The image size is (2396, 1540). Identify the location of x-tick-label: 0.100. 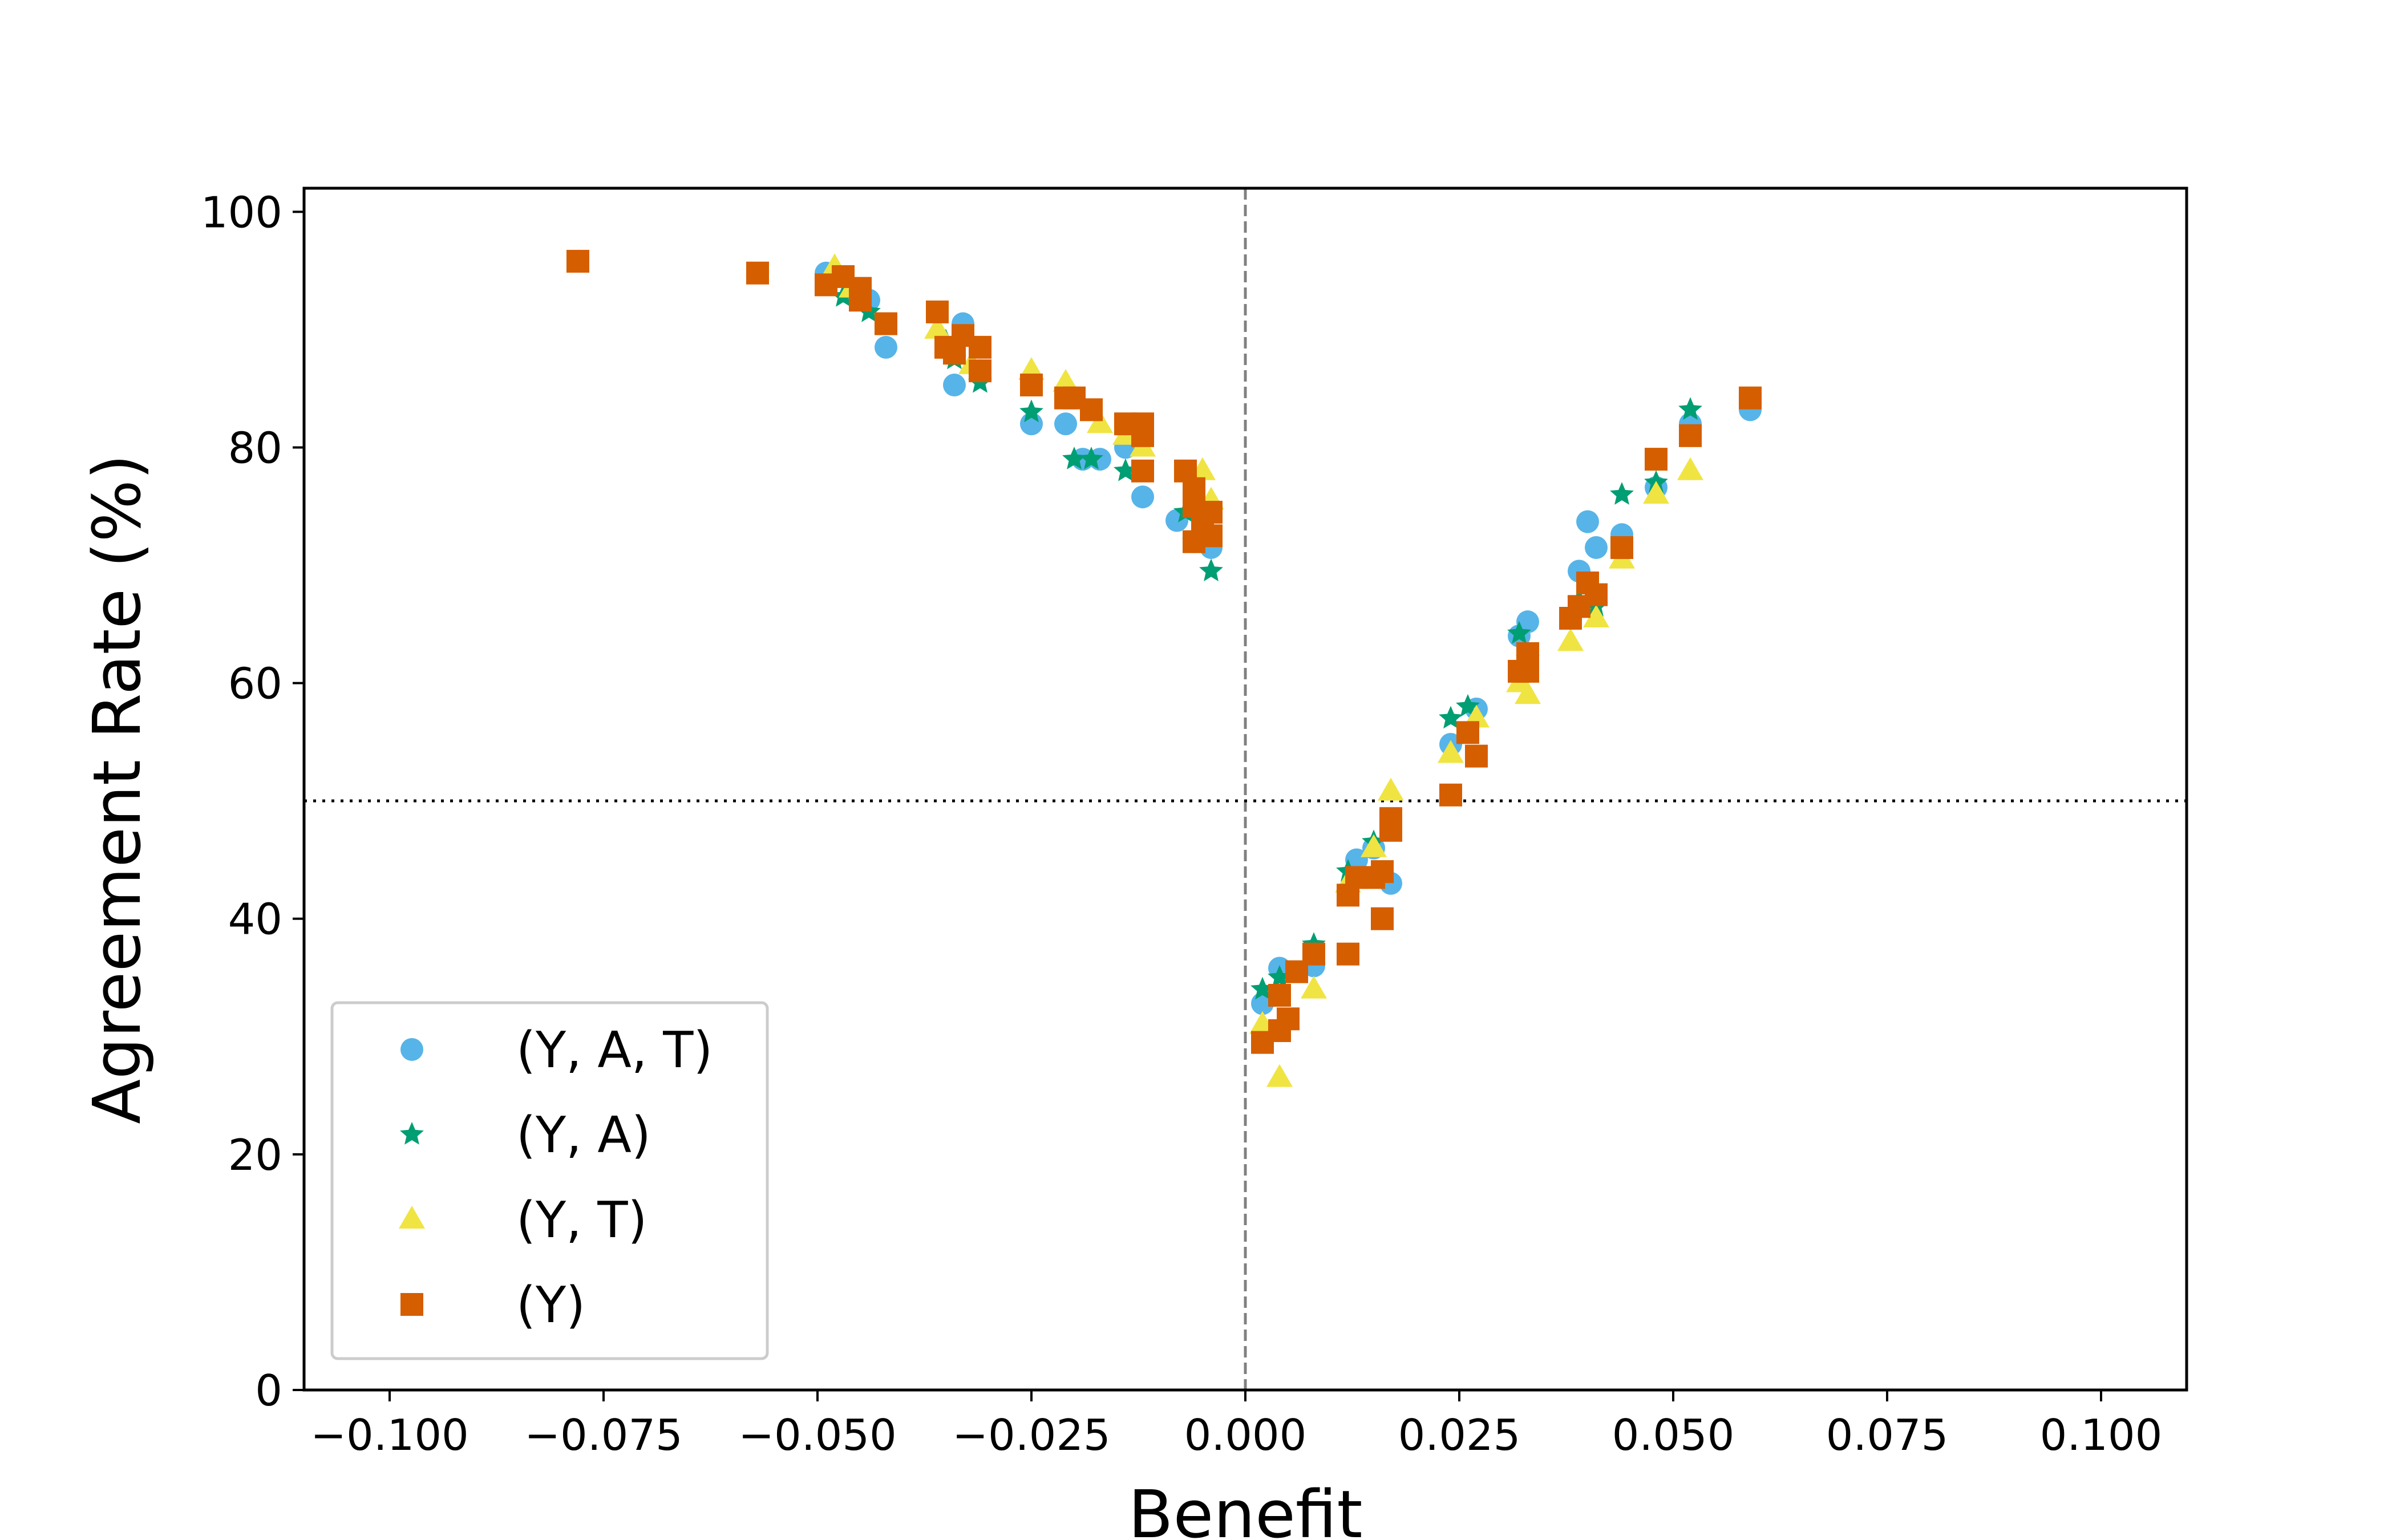
(2101, 1435).